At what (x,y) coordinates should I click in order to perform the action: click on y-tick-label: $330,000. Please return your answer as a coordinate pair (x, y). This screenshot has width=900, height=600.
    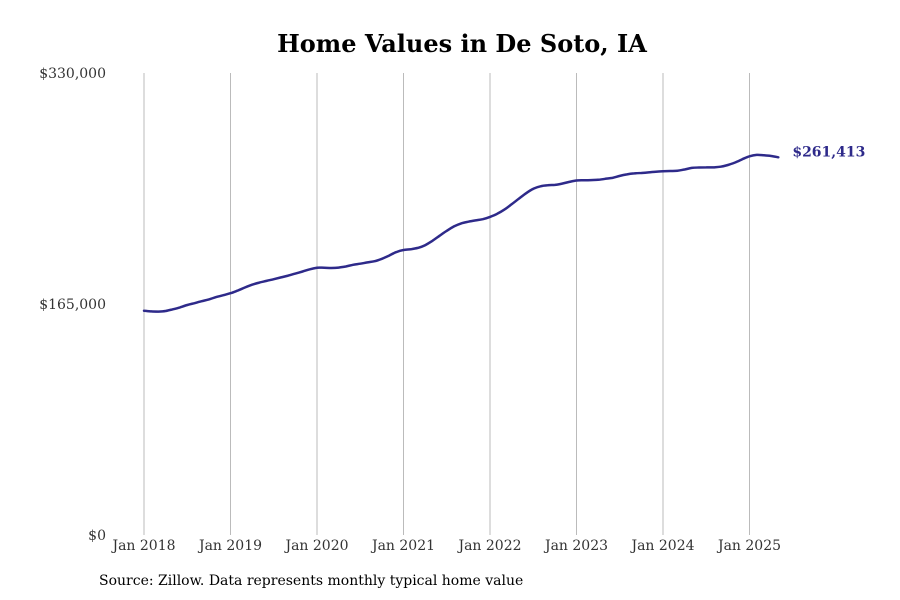
    Looking at the image, I should click on (72, 74).